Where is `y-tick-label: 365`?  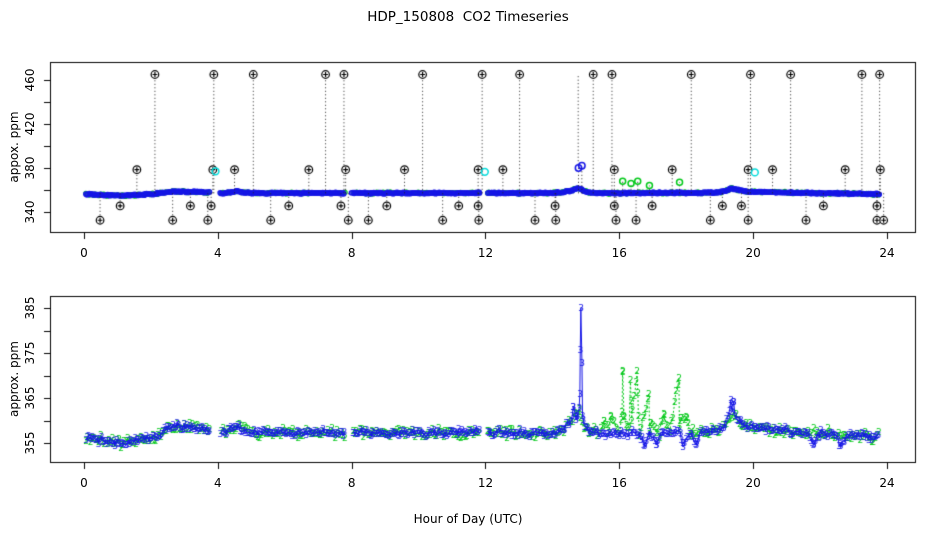
y-tick-label: 365 is located at coordinates (30, 398).